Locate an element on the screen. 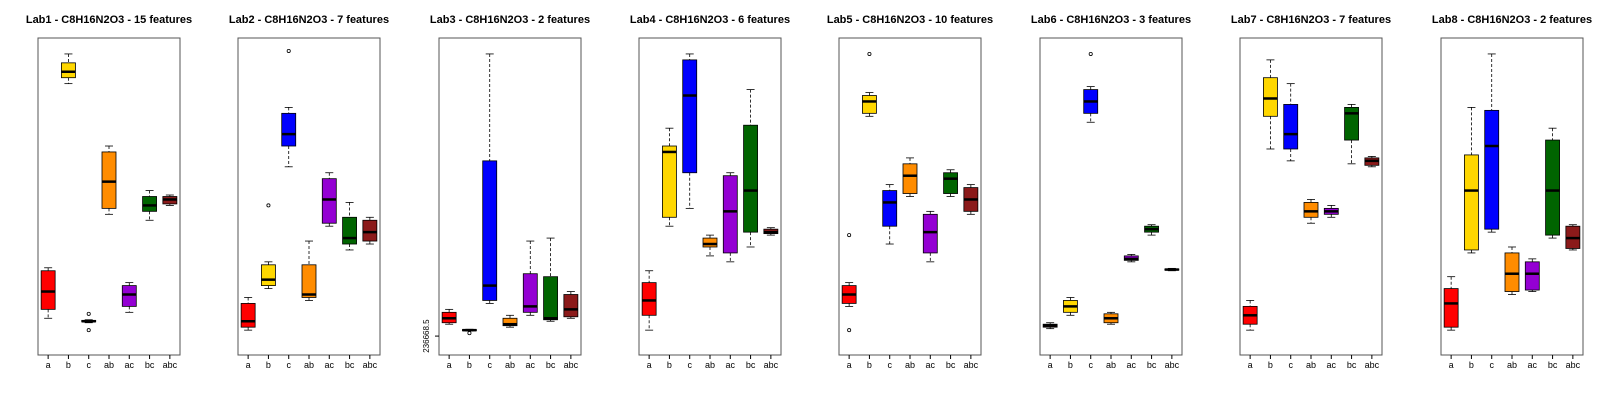 Image resolution: width=1600 pixels, height=400 pixels. chart-title: Lab5 - C8H16N2O3 - 10 features is located at coordinates (910, 20).